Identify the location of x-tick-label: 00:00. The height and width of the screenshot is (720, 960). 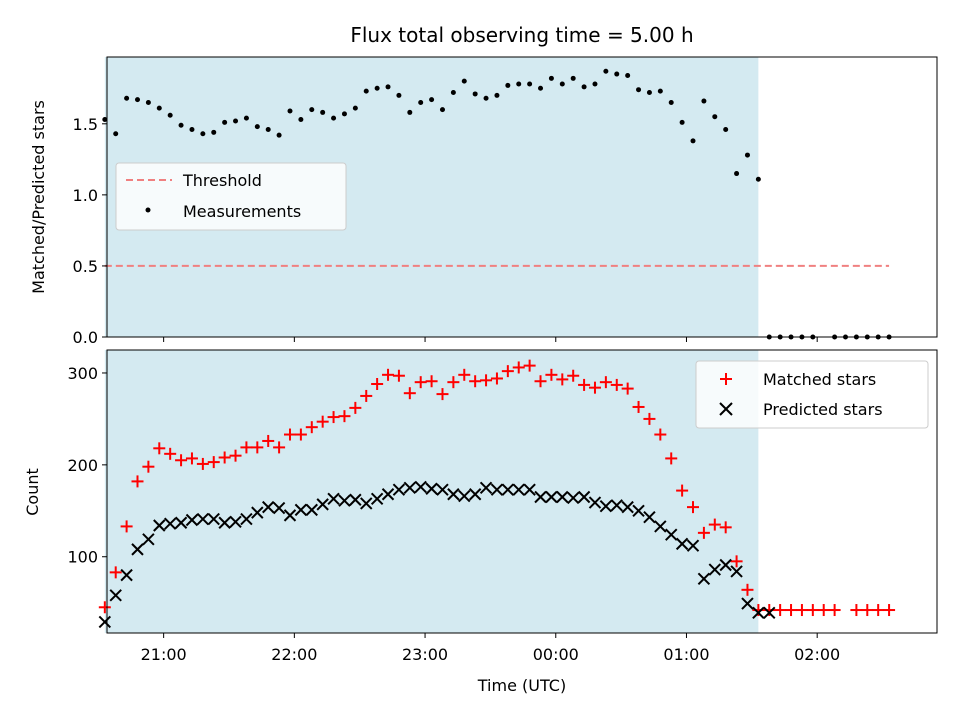
(556, 654).